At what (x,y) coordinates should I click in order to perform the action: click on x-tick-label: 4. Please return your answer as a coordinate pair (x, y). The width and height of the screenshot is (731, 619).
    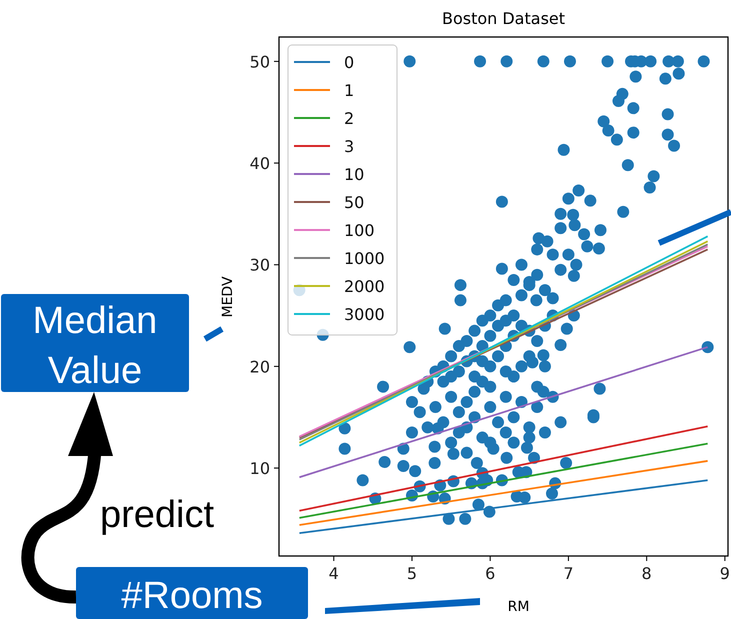
    Looking at the image, I should click on (333, 573).